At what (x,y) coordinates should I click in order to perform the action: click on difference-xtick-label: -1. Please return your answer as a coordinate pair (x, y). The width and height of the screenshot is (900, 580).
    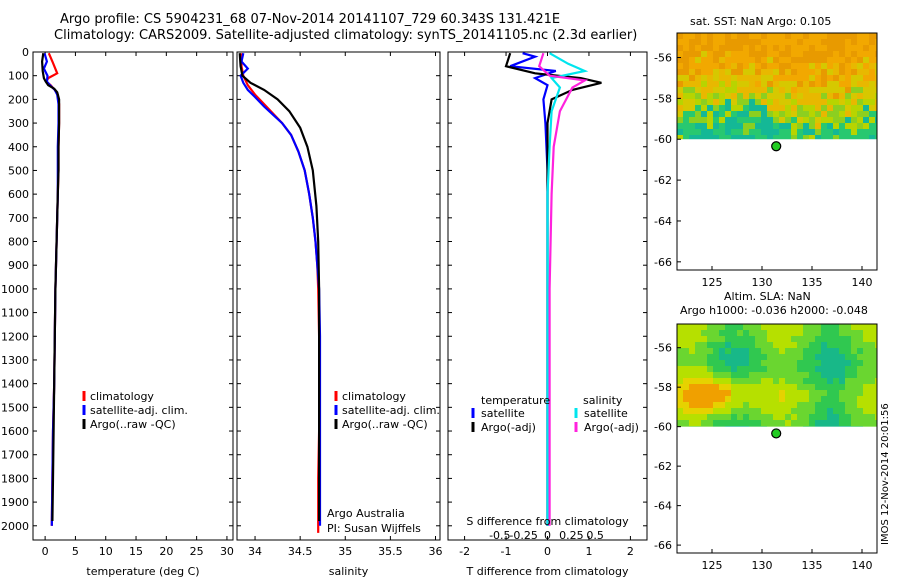
    Looking at the image, I should click on (506, 551).